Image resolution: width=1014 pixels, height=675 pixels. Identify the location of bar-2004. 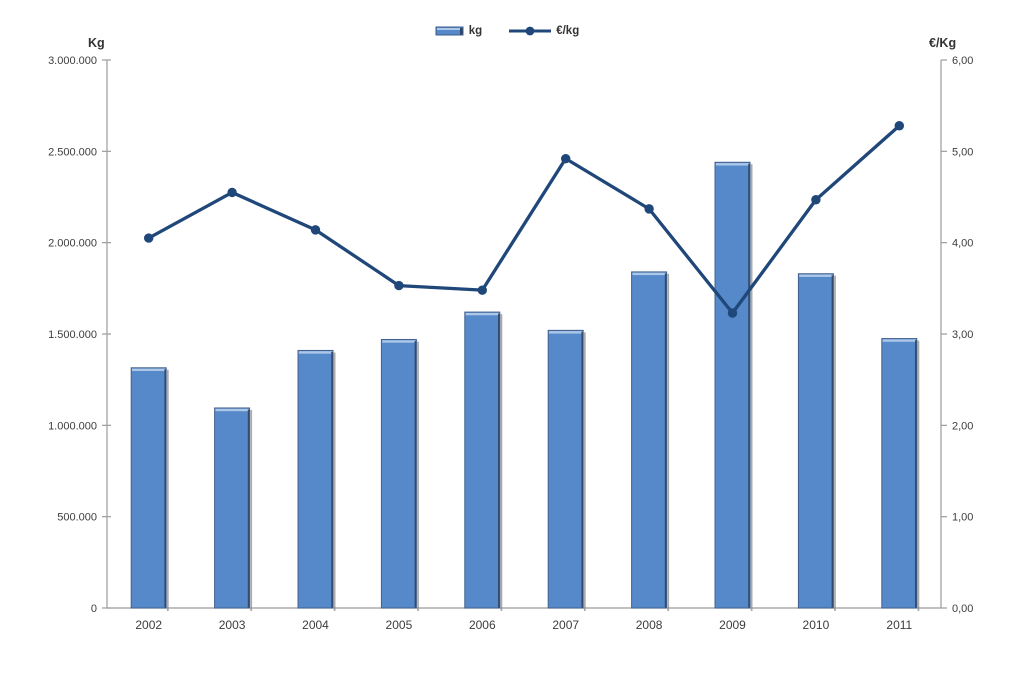
(315, 479).